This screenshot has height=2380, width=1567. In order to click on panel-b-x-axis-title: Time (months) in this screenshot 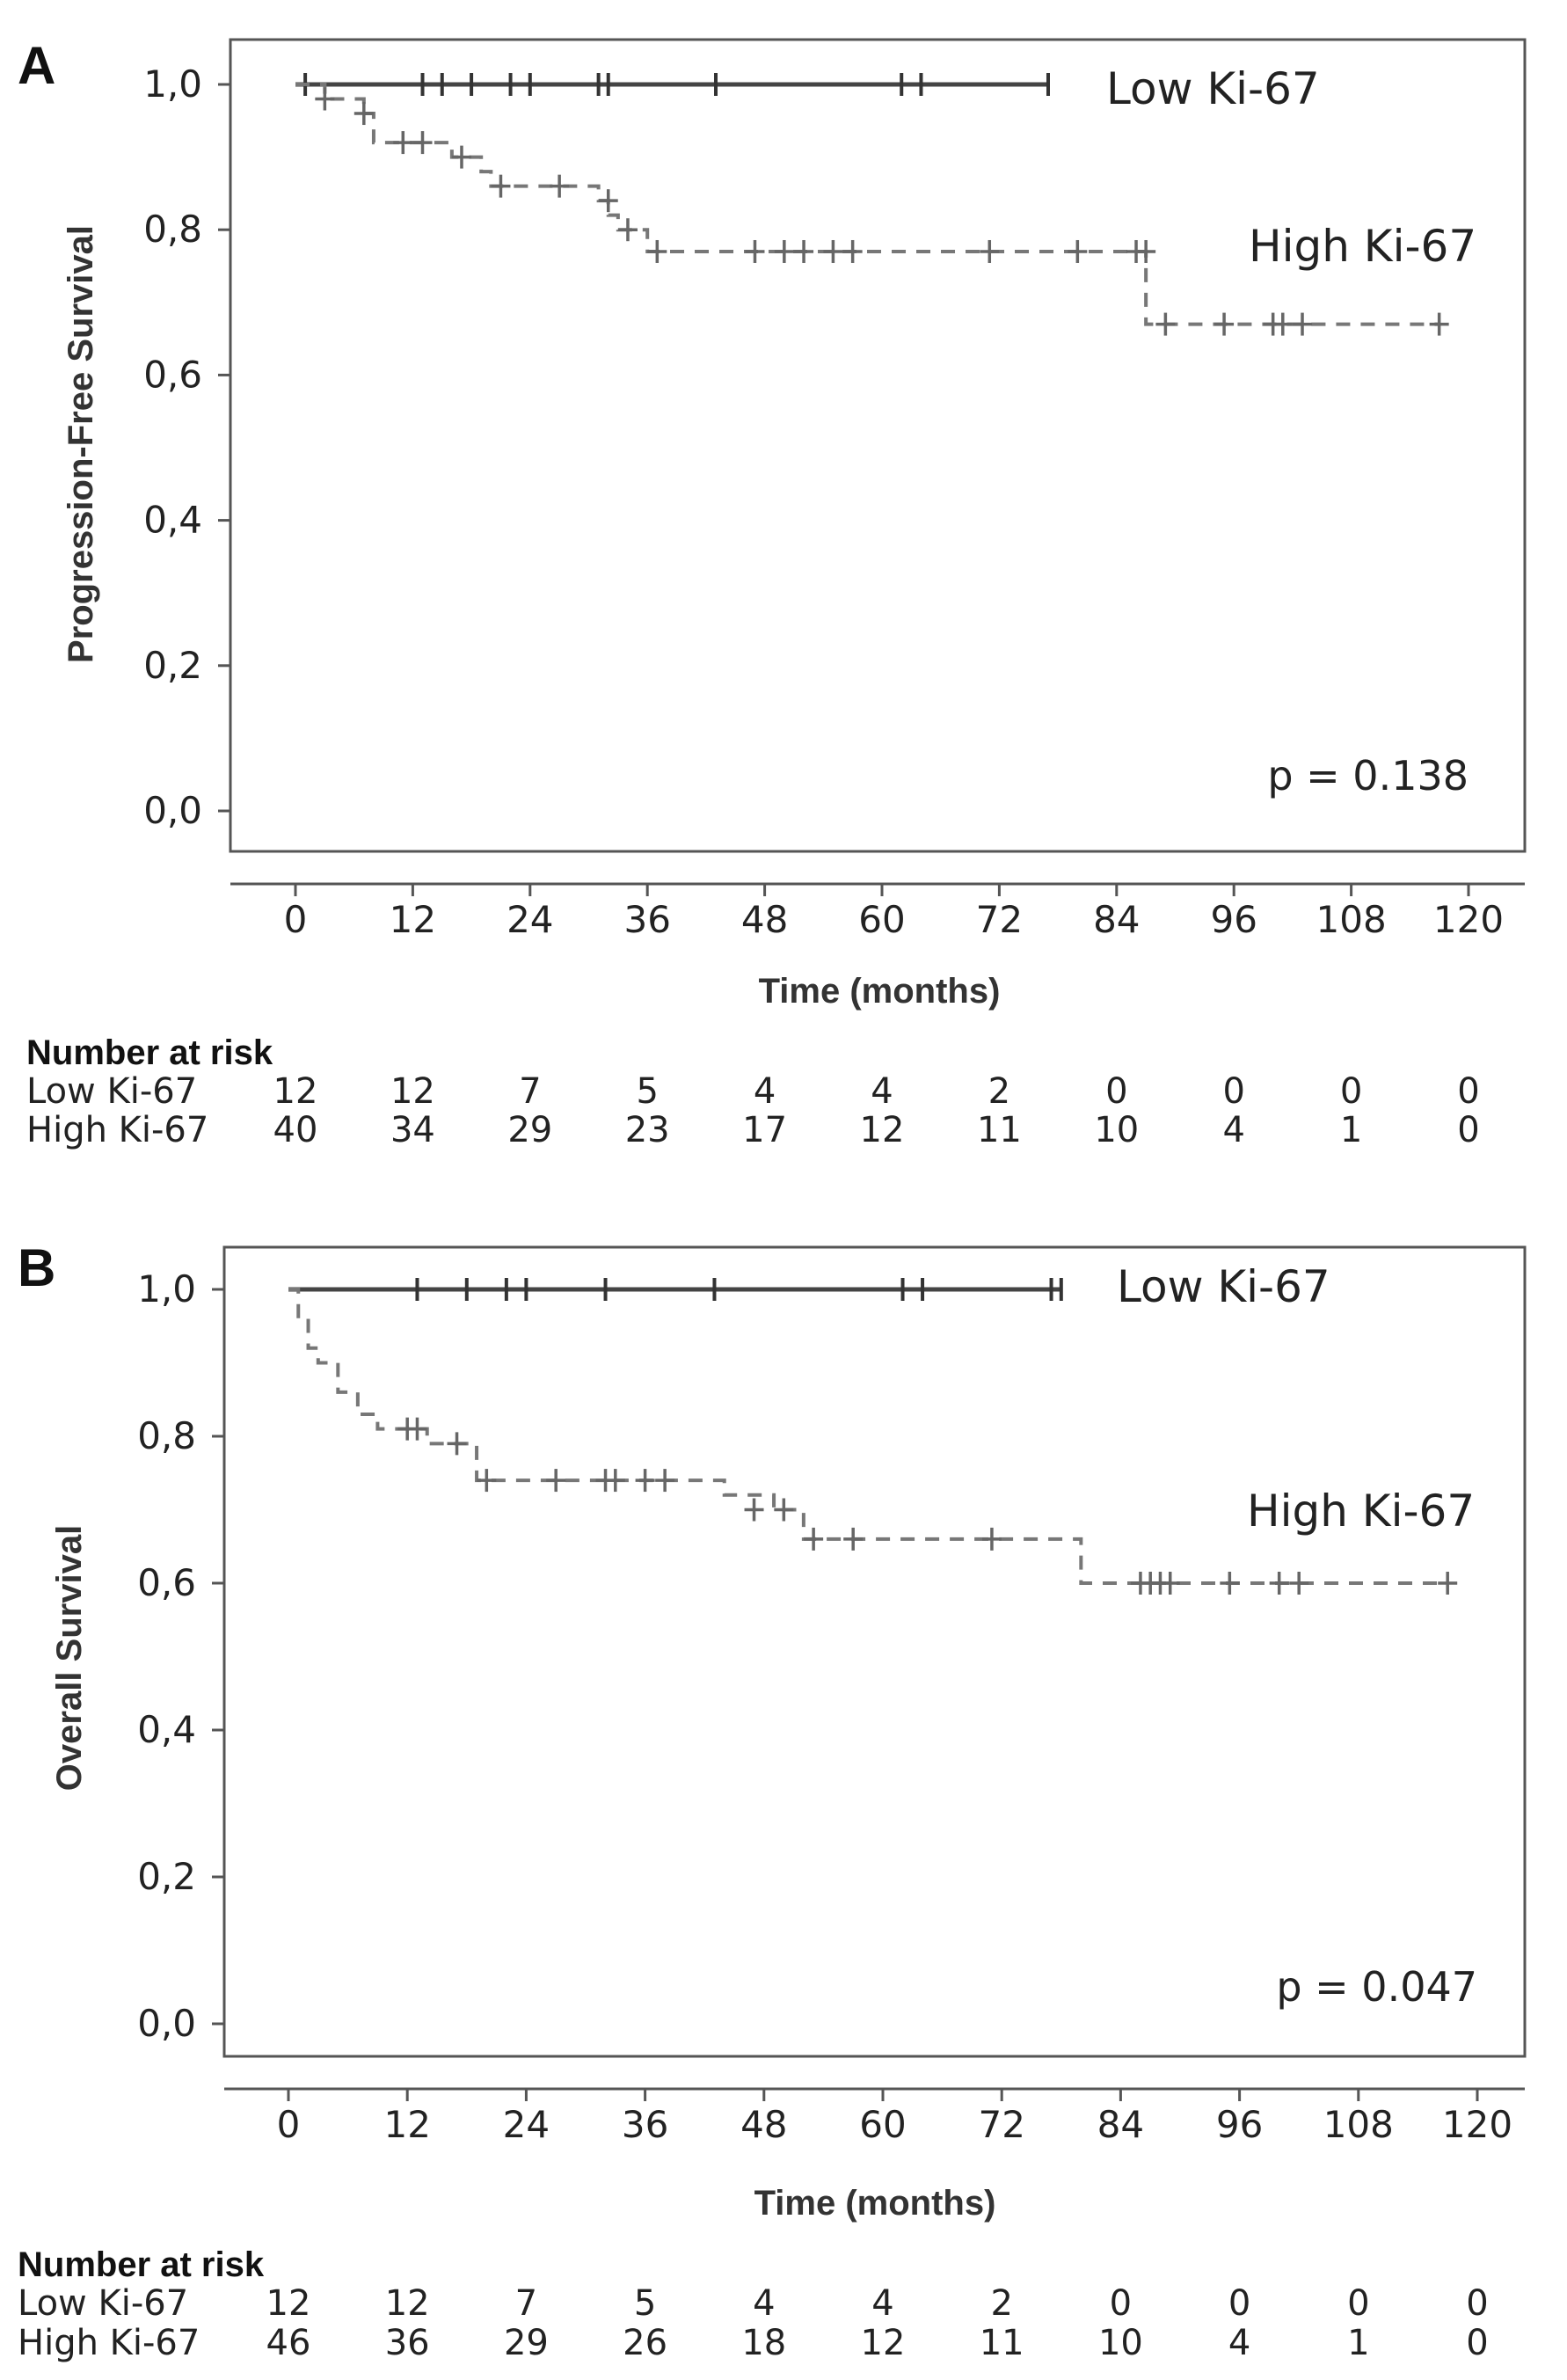, I will do `click(875, 2203)`.